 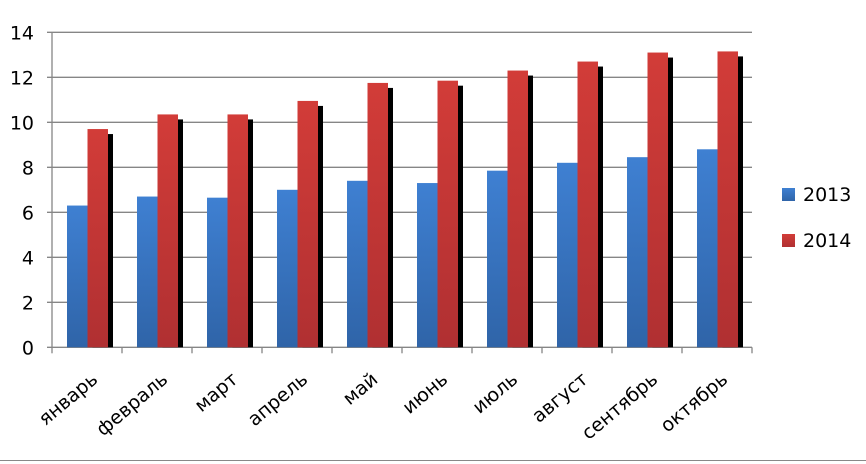 I want to click on legend-label: 2013, so click(x=827, y=195).